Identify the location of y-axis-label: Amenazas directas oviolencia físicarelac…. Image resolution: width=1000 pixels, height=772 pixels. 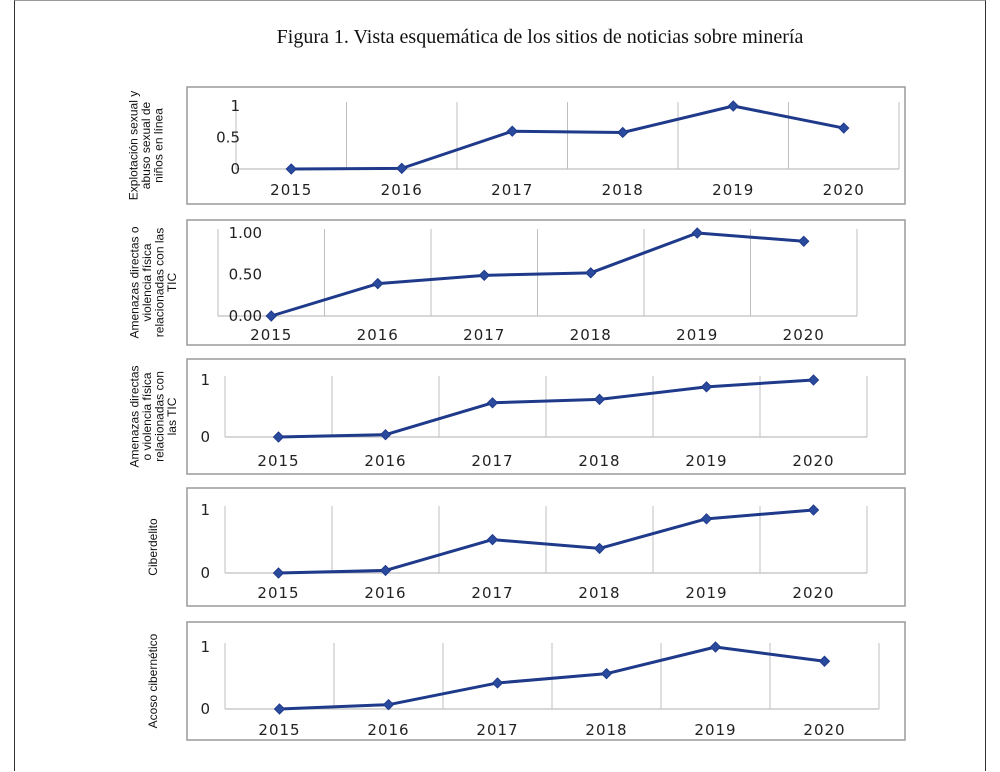
(153, 282).